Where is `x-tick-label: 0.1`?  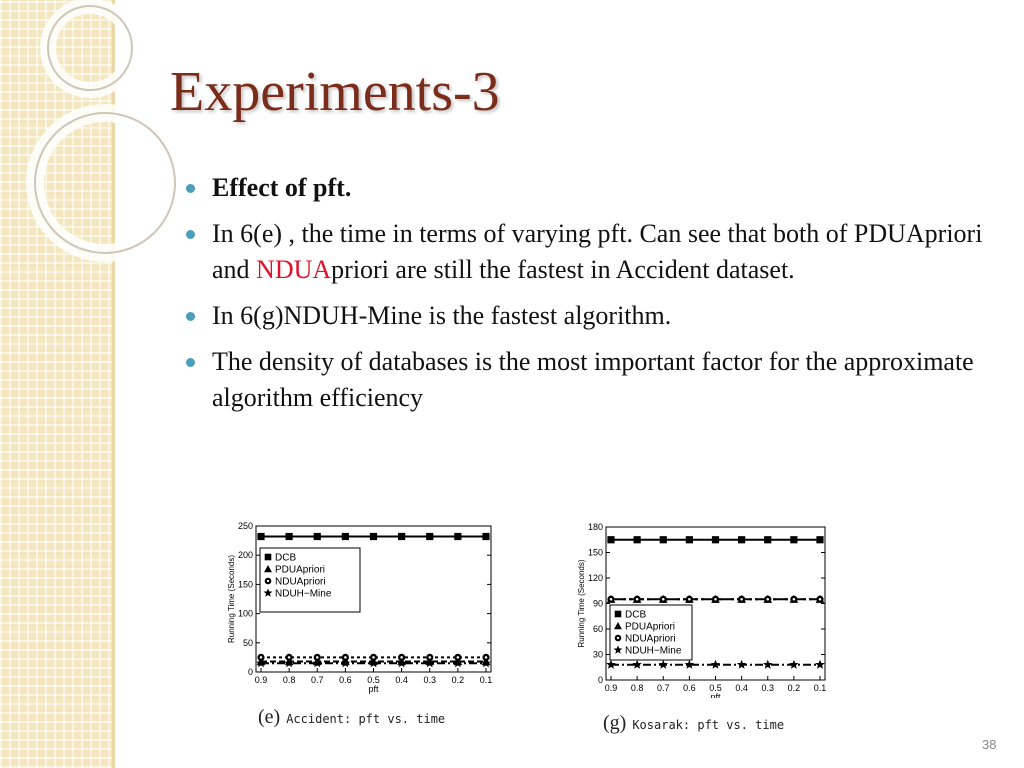
x-tick-label: 0.1 is located at coordinates (820, 688).